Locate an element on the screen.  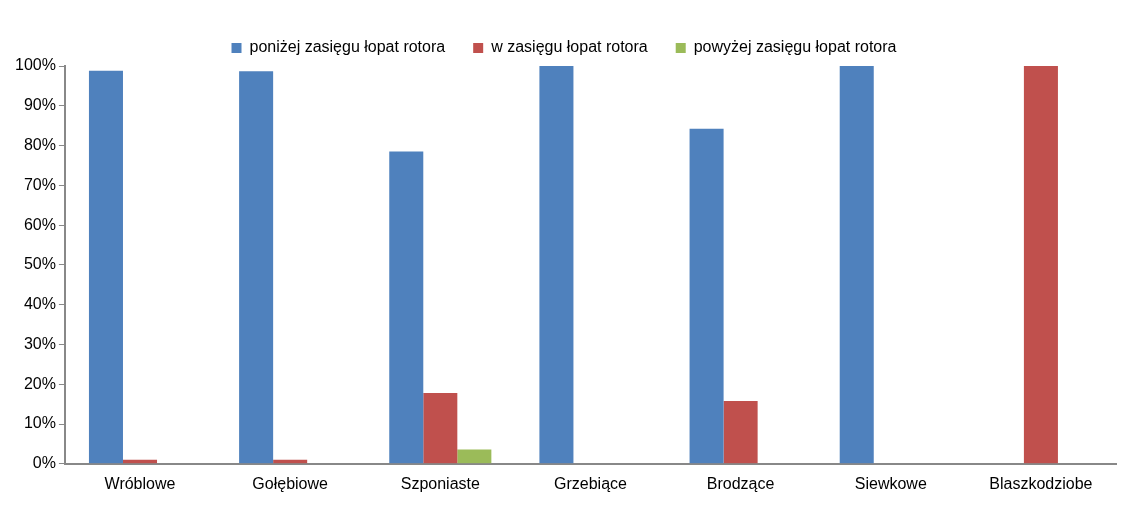
legend-label: w zasięgu łopat rotora is located at coordinates (569, 47).